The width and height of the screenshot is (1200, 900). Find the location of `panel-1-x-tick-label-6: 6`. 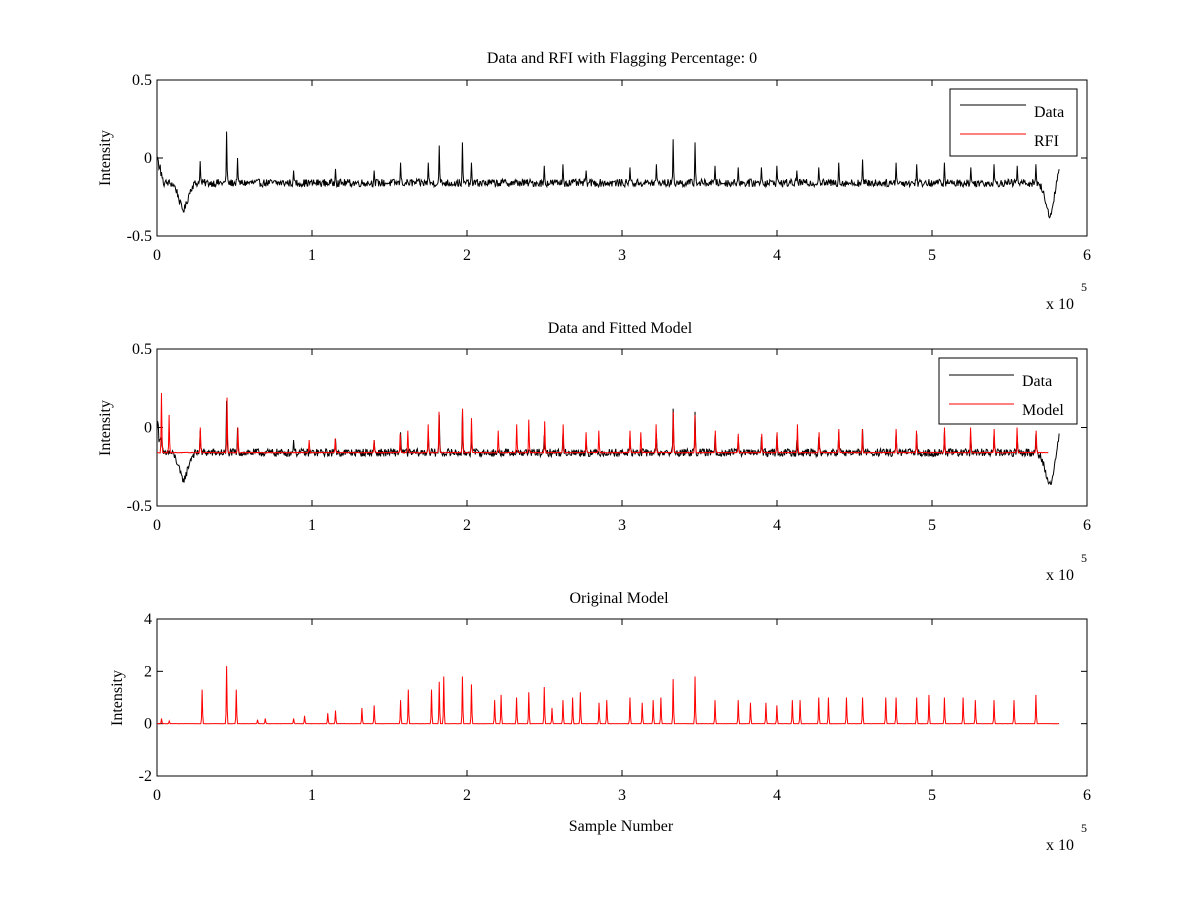

panel-1-x-tick-label-6: 6 is located at coordinates (1087, 255).